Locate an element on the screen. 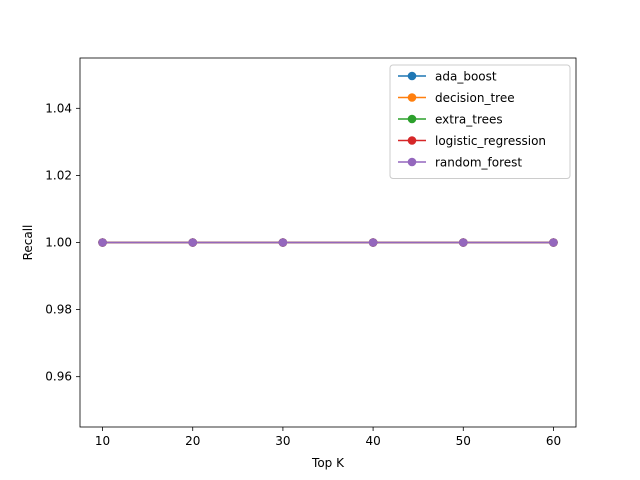  x-tick-label: 10 is located at coordinates (102, 441).